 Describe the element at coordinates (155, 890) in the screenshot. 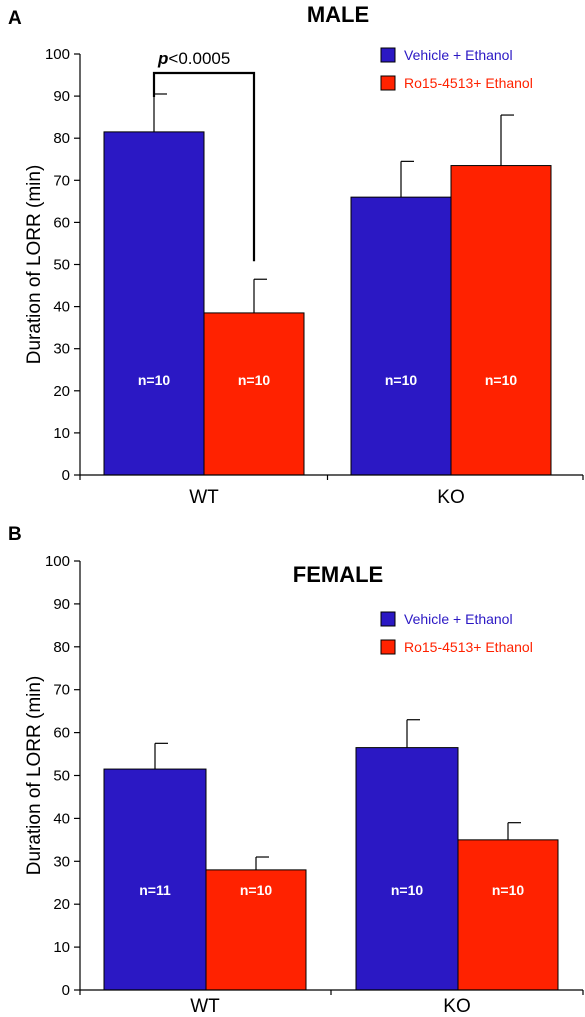

I see `n-label: n=11` at that location.